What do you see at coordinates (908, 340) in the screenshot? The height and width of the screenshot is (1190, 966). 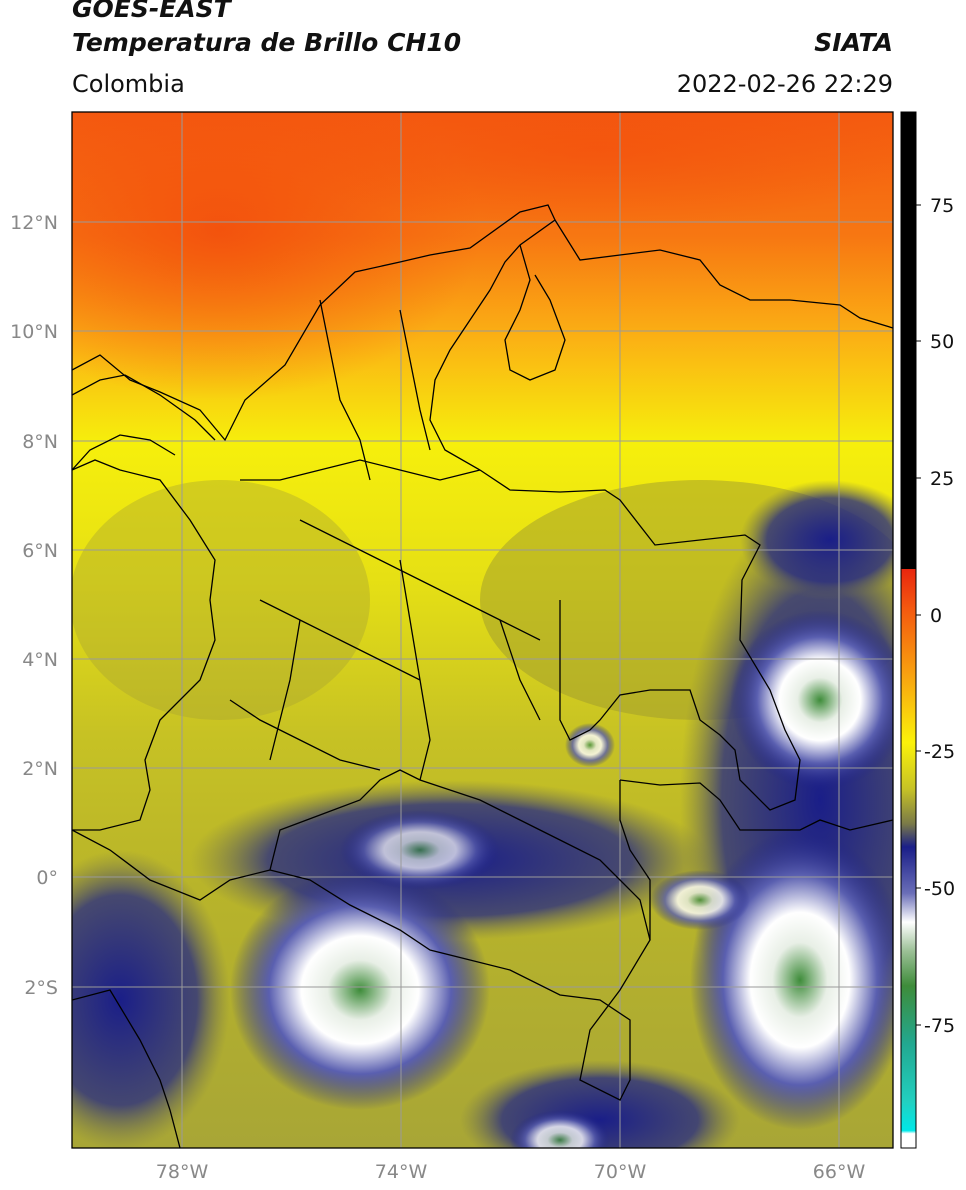 I see `colorbar-black-segment` at bounding box center [908, 340].